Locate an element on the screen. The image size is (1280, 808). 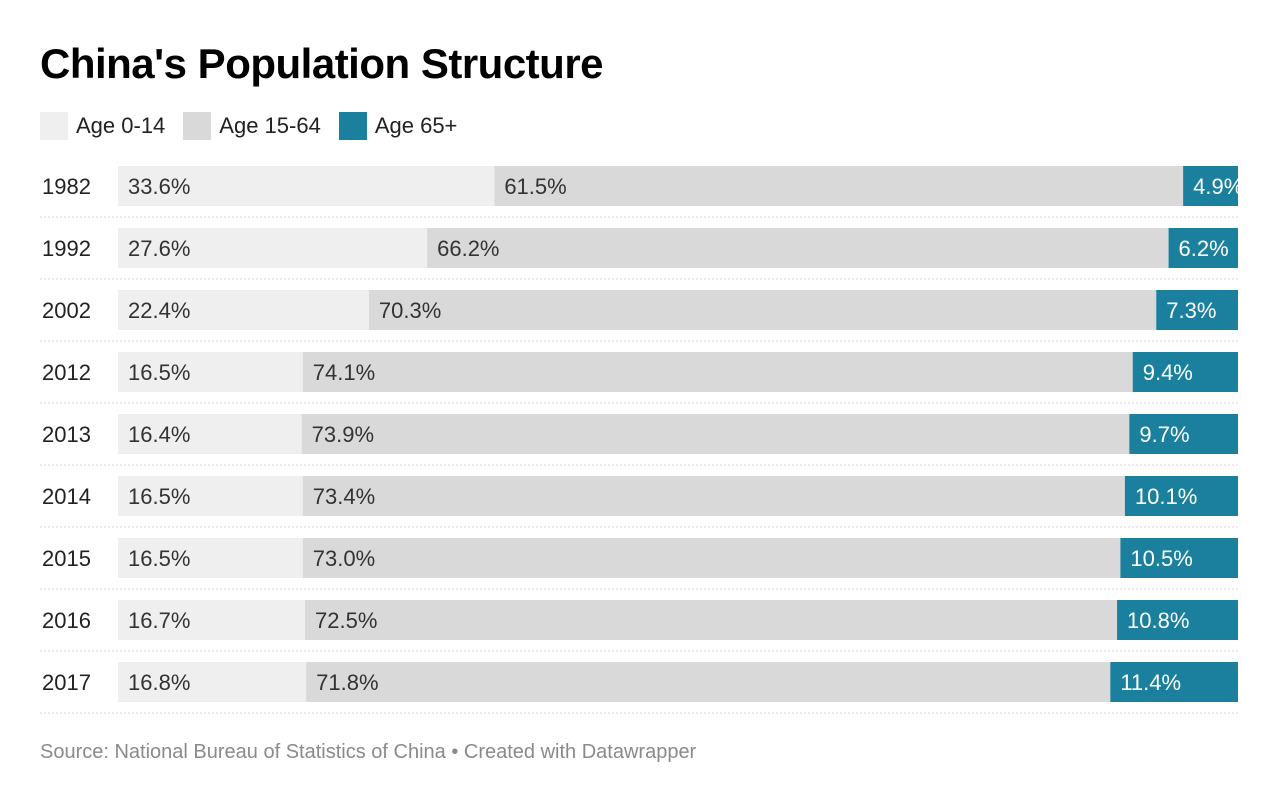
bar-segment-age-65-plus-2012 is located at coordinates (1185, 372).